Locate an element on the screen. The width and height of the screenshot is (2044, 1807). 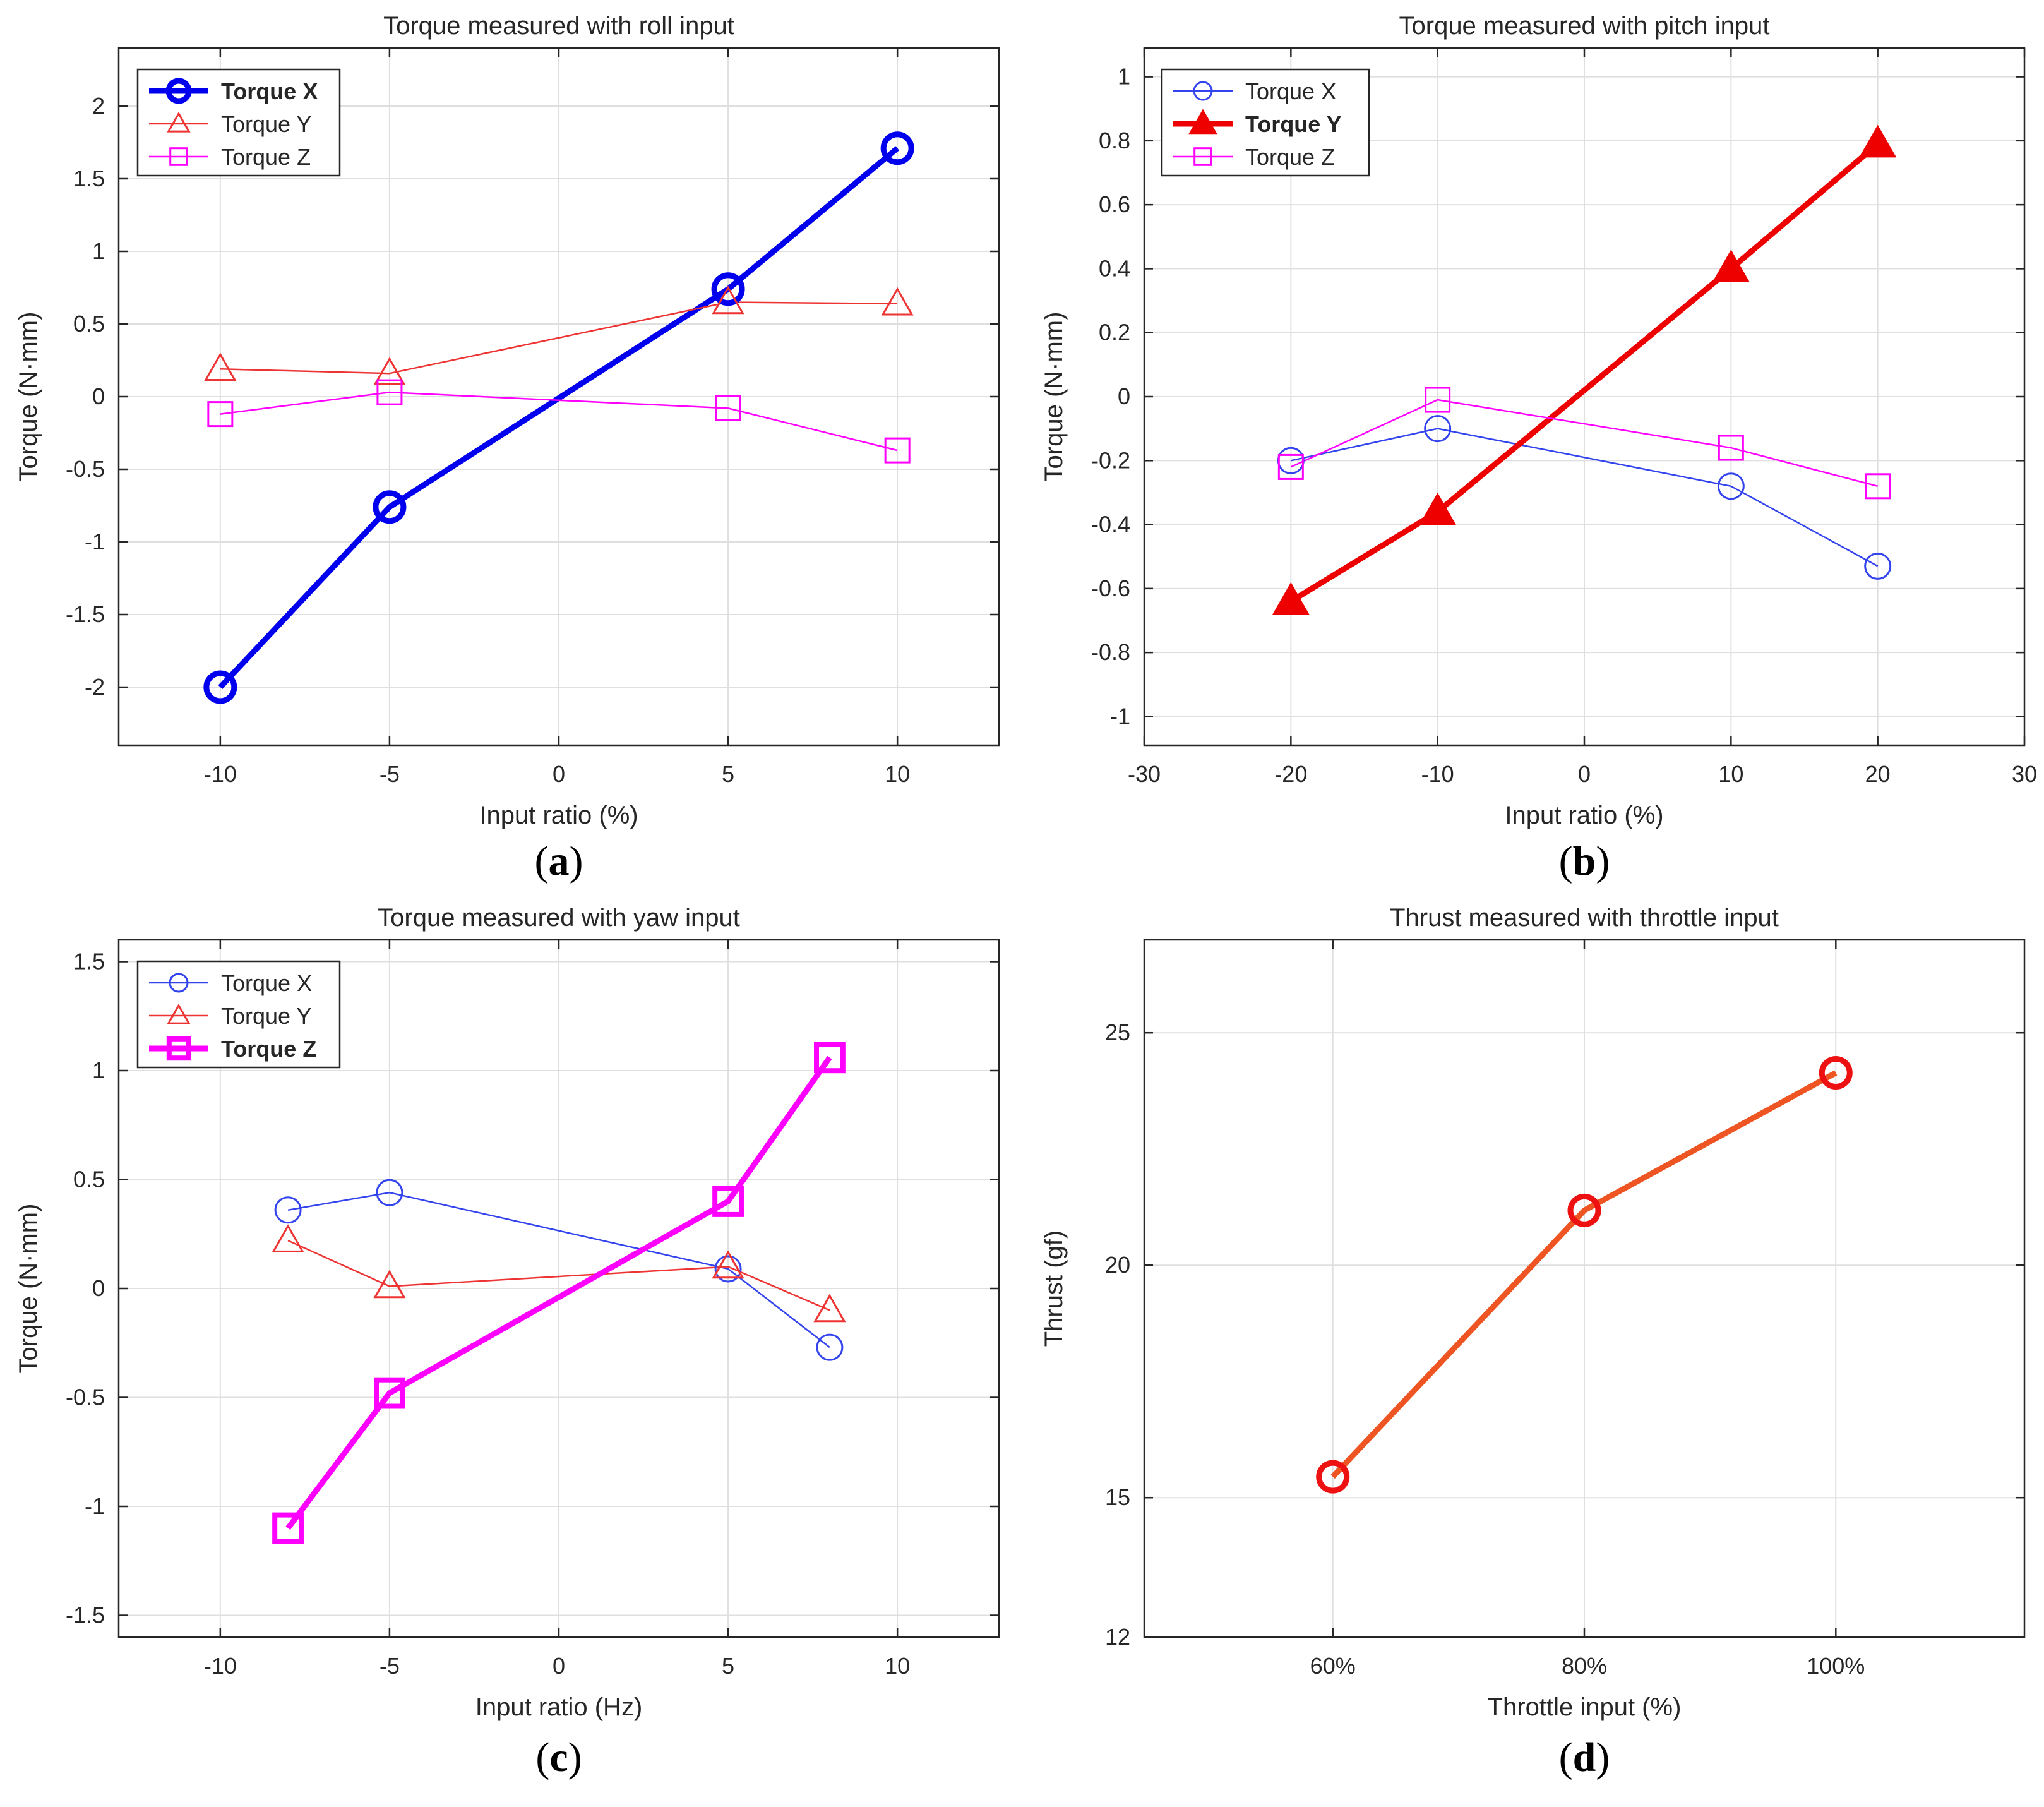
x-tick-label: -30 is located at coordinates (1144, 774).